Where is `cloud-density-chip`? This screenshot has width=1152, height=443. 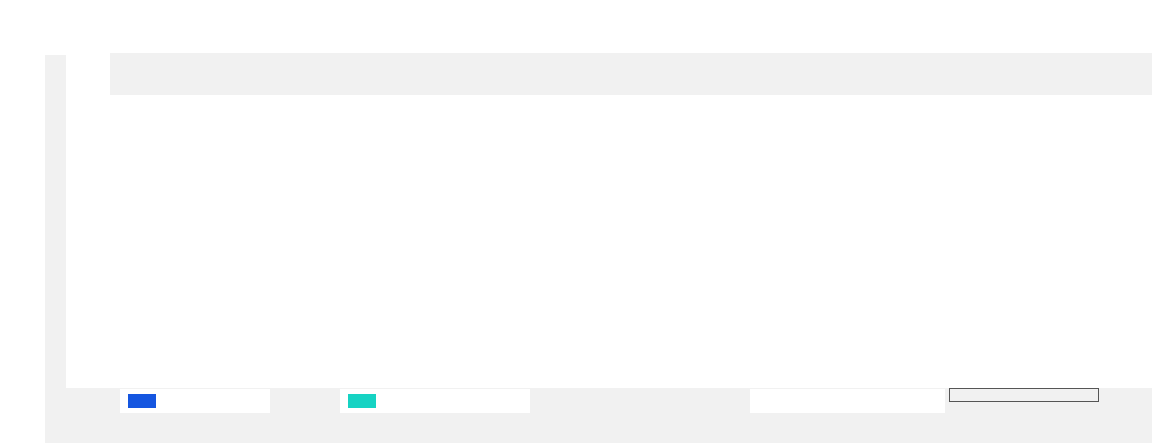
cloud-density-chip is located at coordinates (847, 401).